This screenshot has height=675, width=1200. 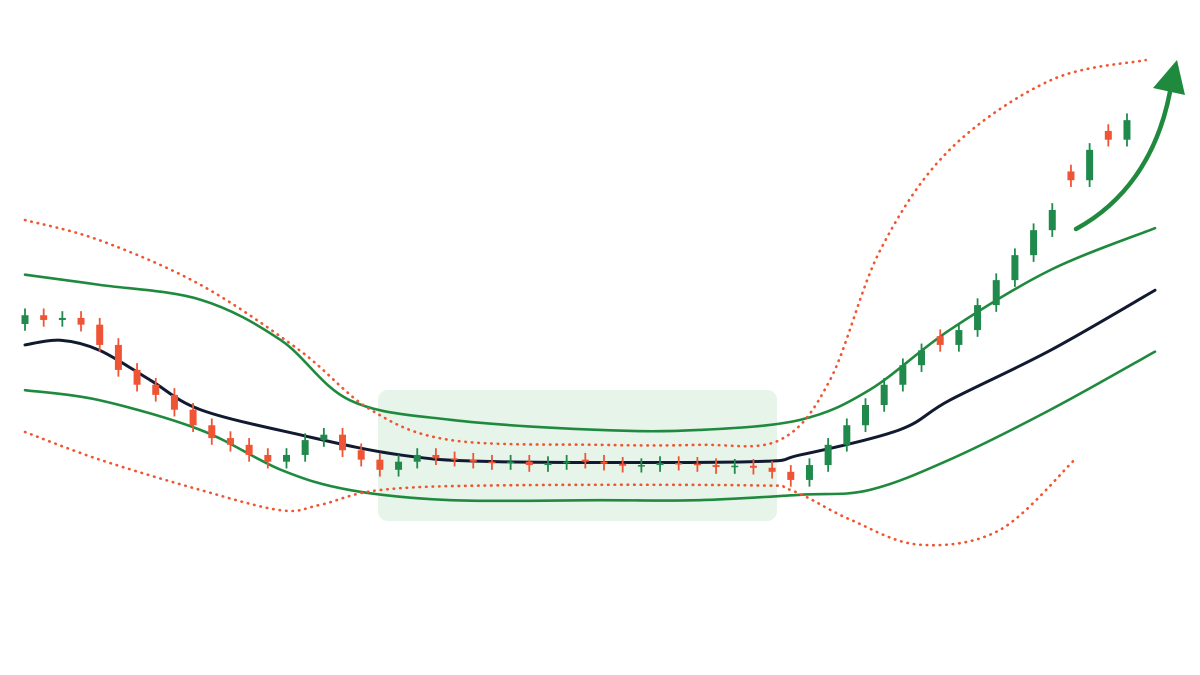 What do you see at coordinates (1169, 77) in the screenshot?
I see `arrow-head` at bounding box center [1169, 77].